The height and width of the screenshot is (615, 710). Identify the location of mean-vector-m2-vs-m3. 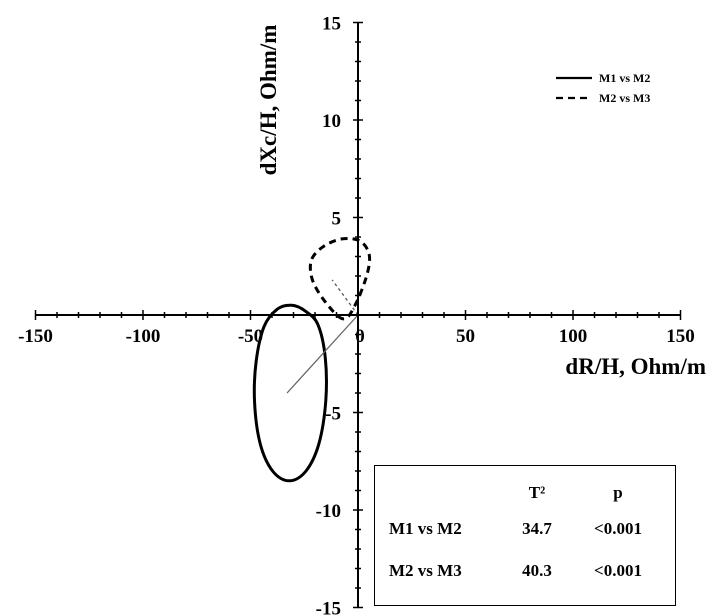
(345, 297).